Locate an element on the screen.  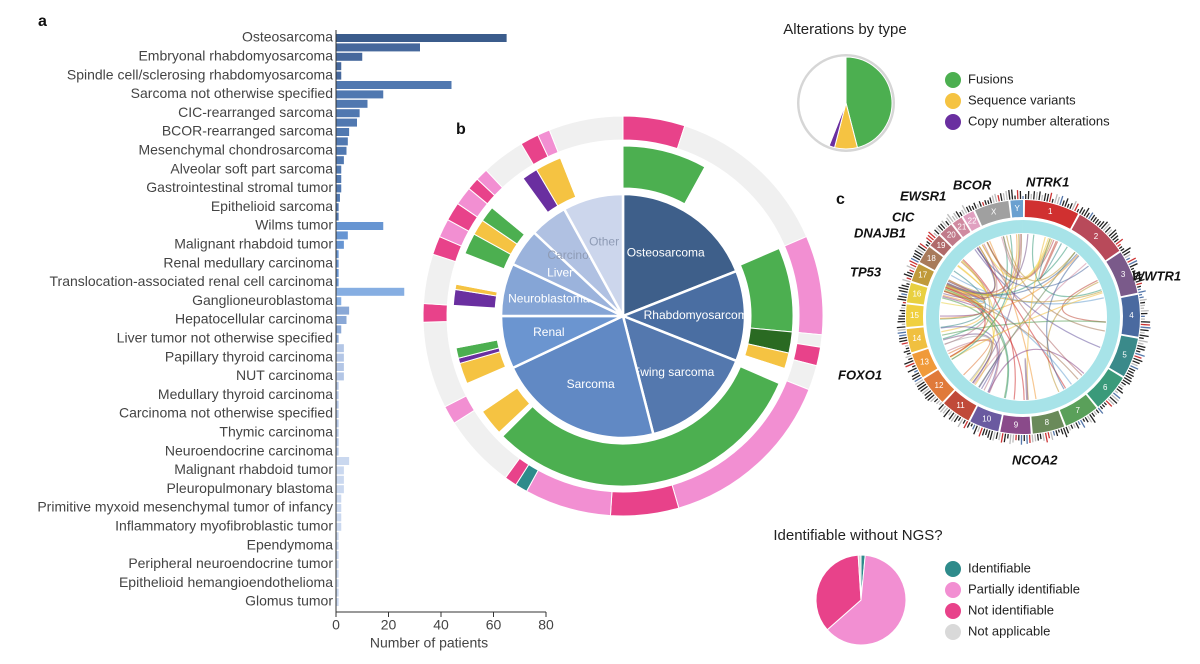
chromosome-label: 14 is located at coordinates (916, 338).